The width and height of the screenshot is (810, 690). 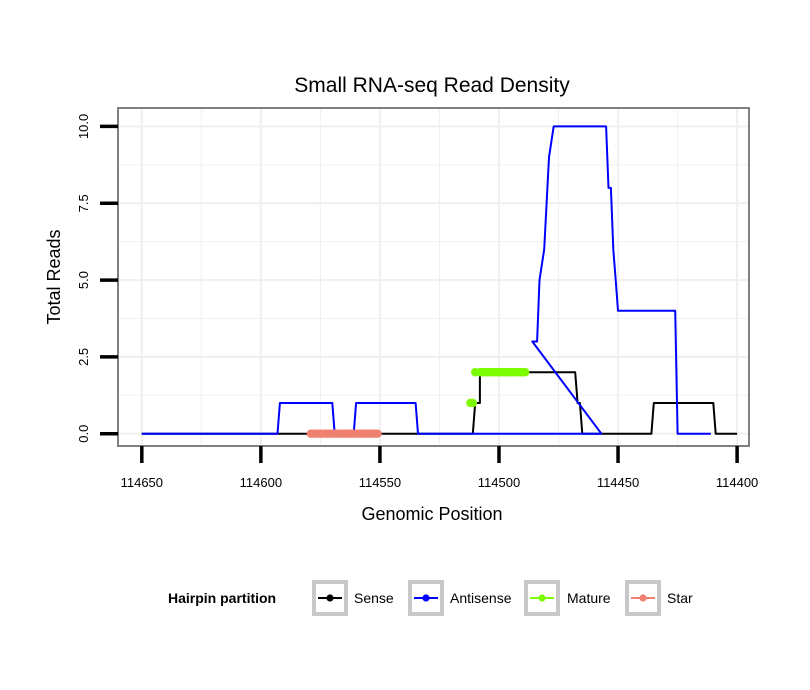 I want to click on y-tick-label: 0.0, so click(x=83, y=434).